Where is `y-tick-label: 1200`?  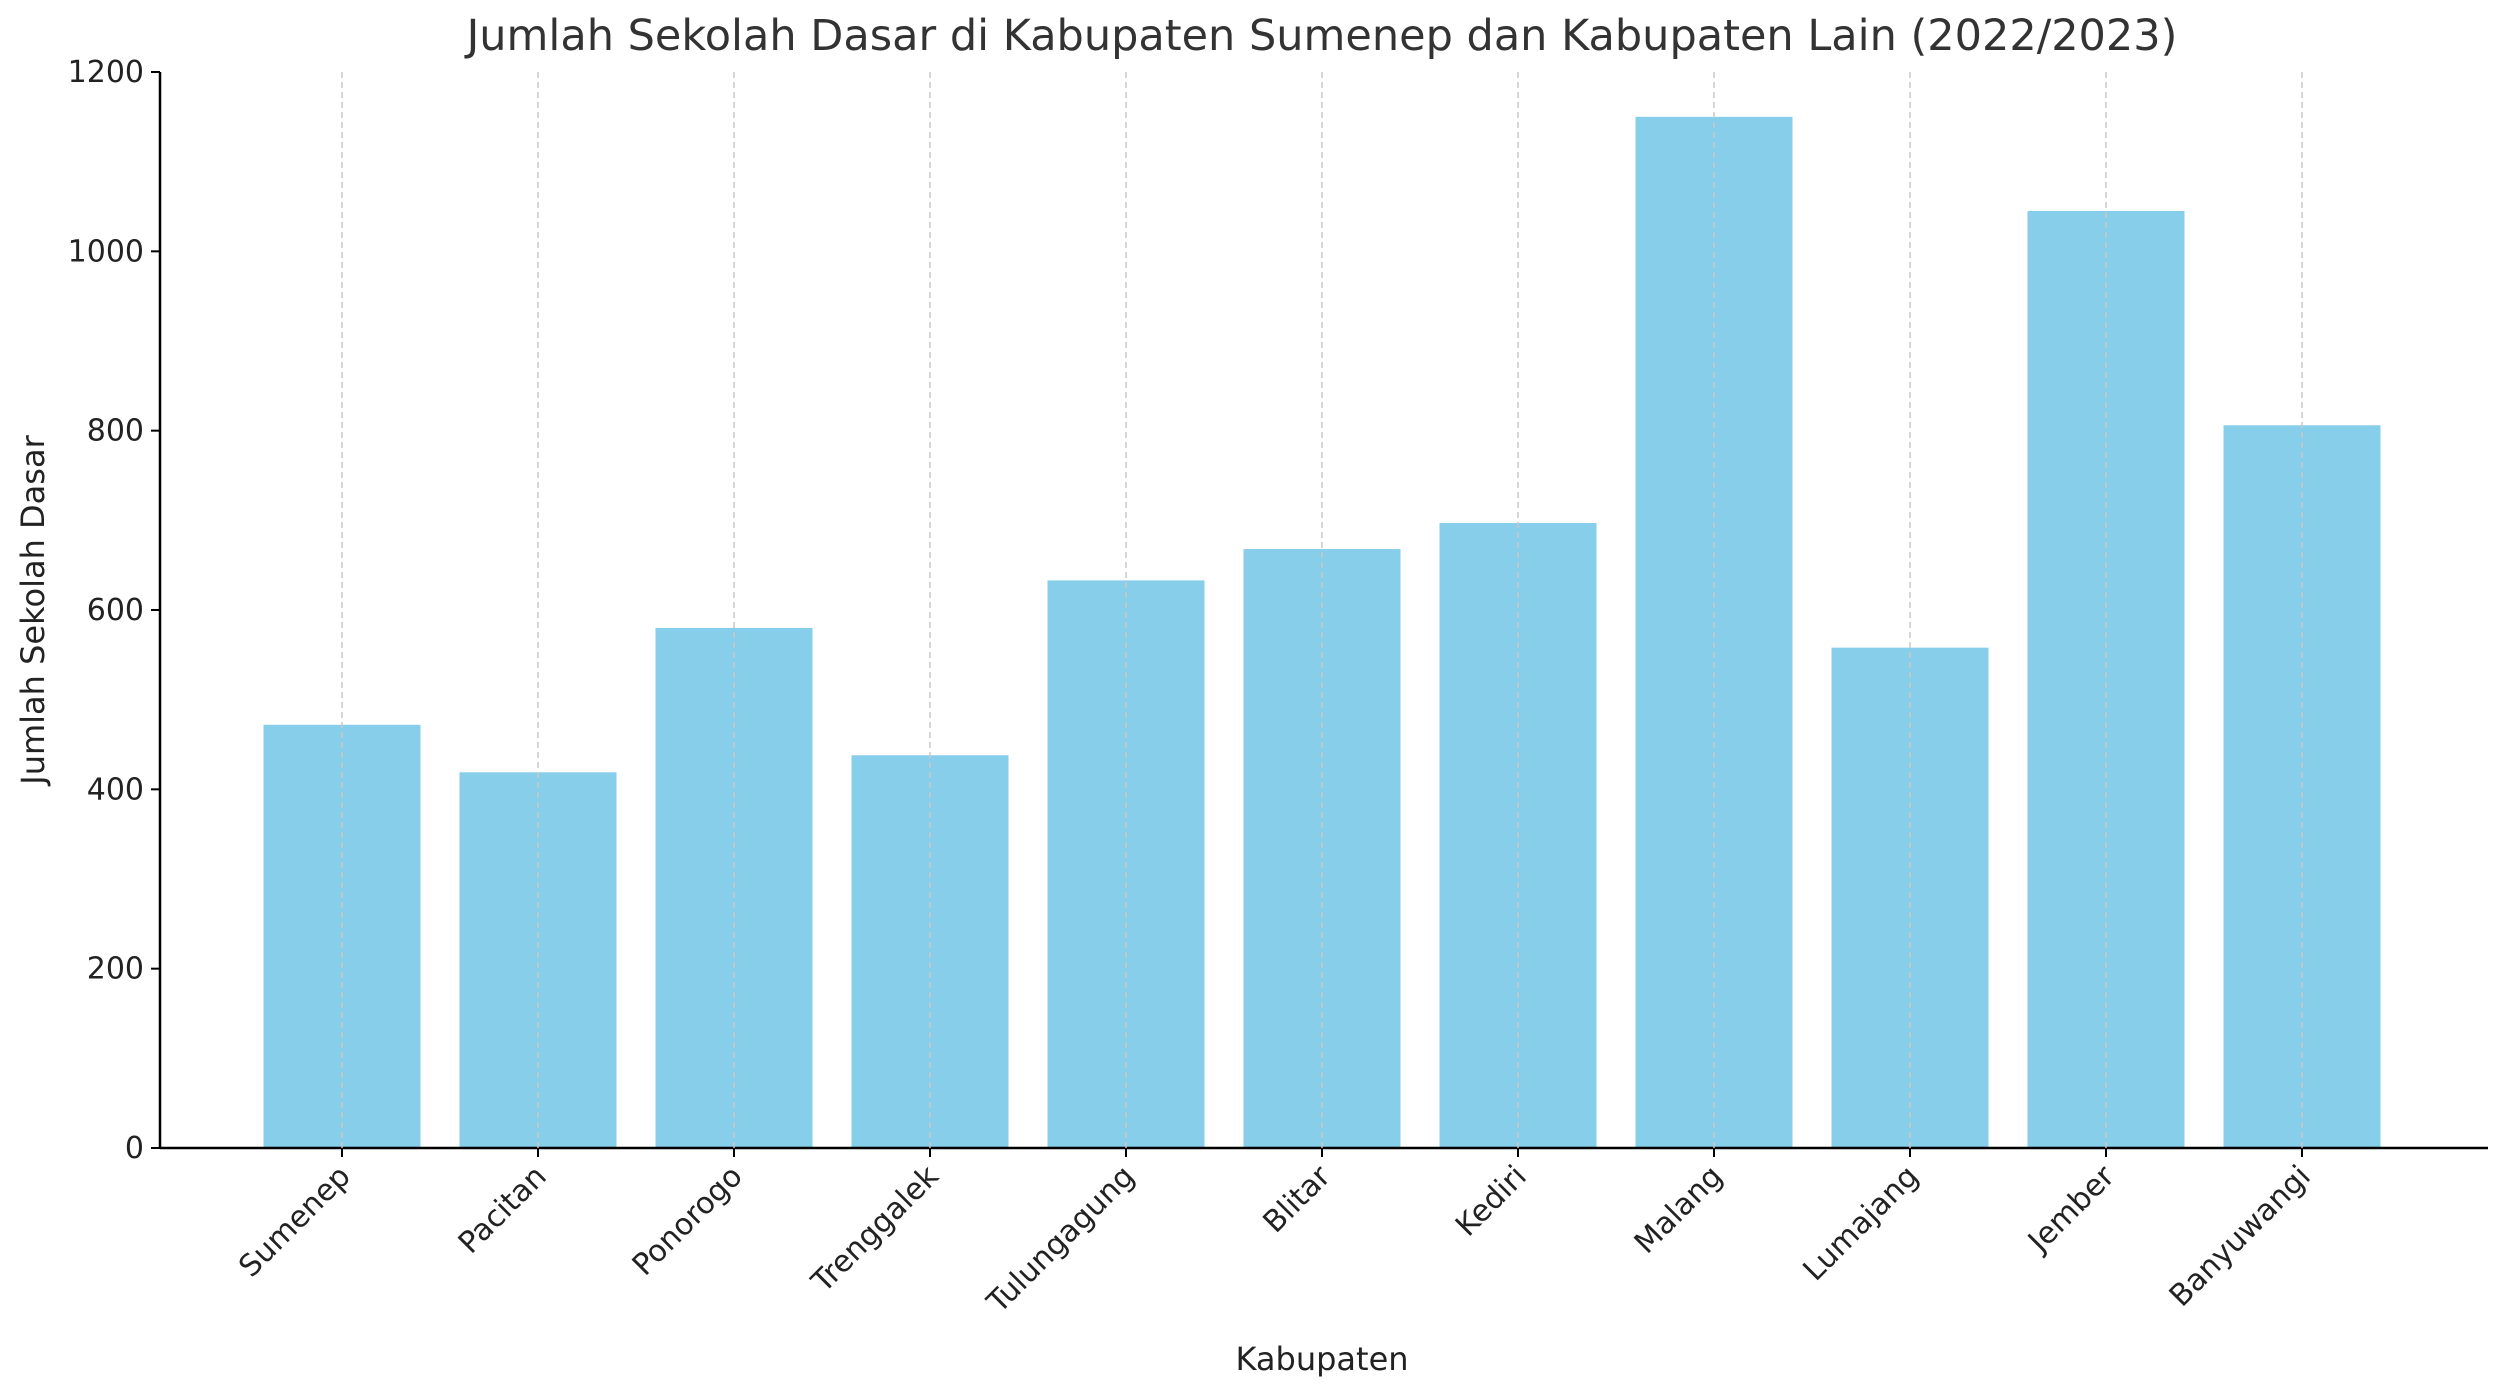
y-tick-label: 1200 is located at coordinates (106, 72).